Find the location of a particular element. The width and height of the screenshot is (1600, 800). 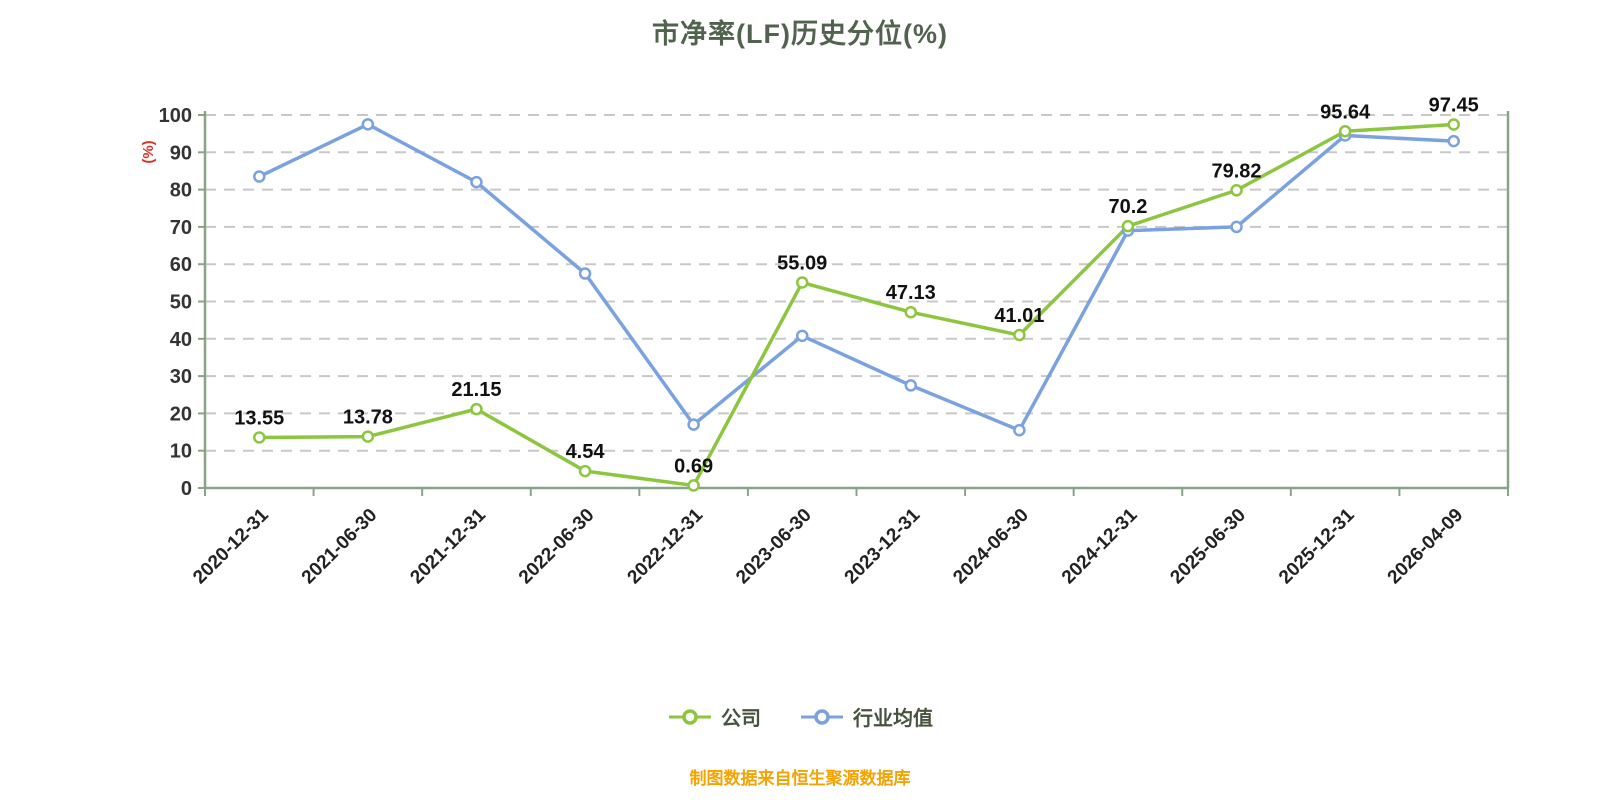

x-tick-label: 2025-06-30 is located at coordinates (1208, 547).